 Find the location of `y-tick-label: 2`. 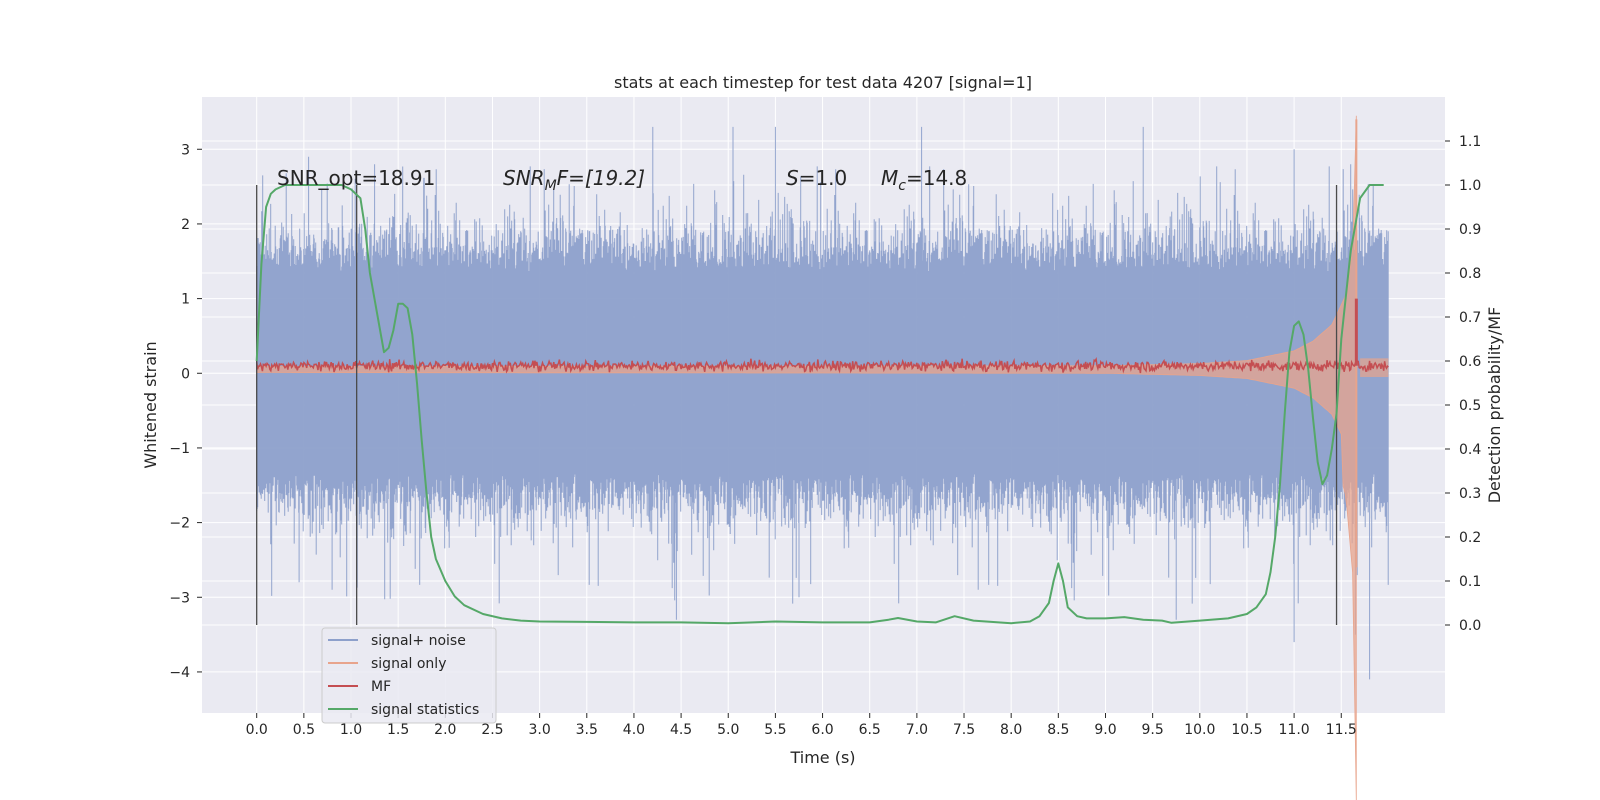

y-tick-label: 2 is located at coordinates (185, 225).